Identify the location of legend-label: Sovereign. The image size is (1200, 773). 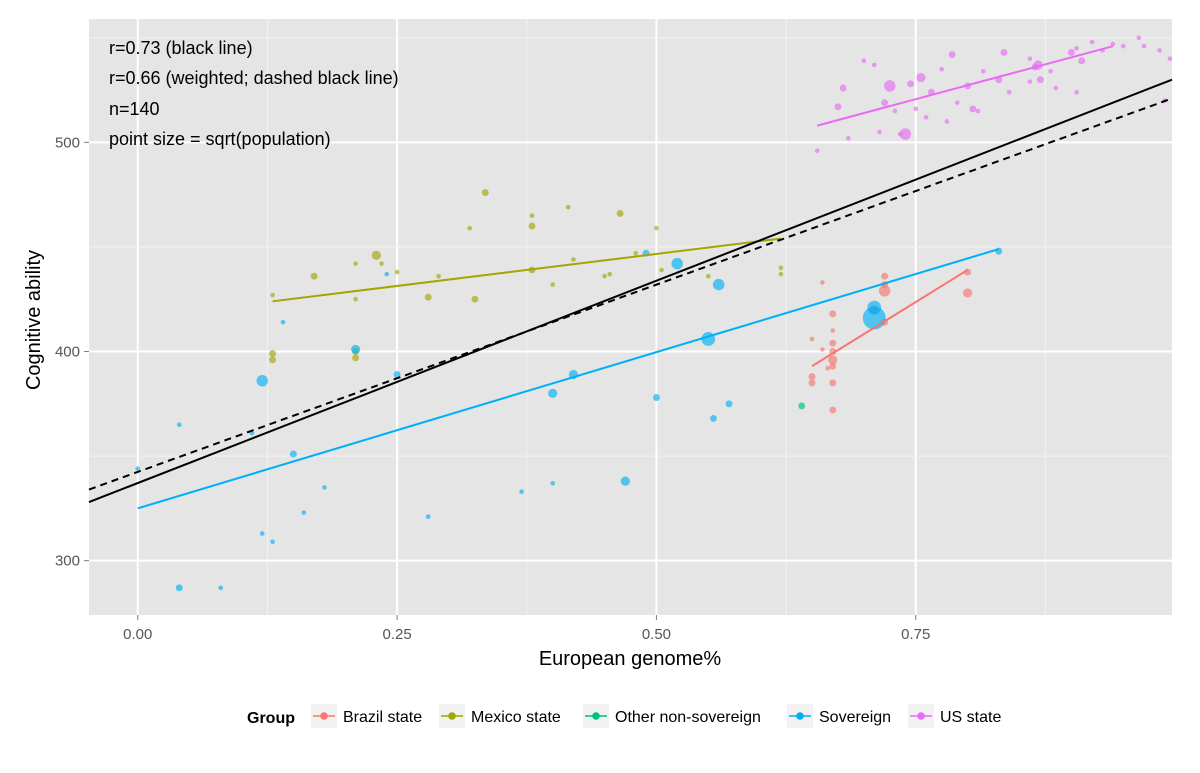
(855, 717).